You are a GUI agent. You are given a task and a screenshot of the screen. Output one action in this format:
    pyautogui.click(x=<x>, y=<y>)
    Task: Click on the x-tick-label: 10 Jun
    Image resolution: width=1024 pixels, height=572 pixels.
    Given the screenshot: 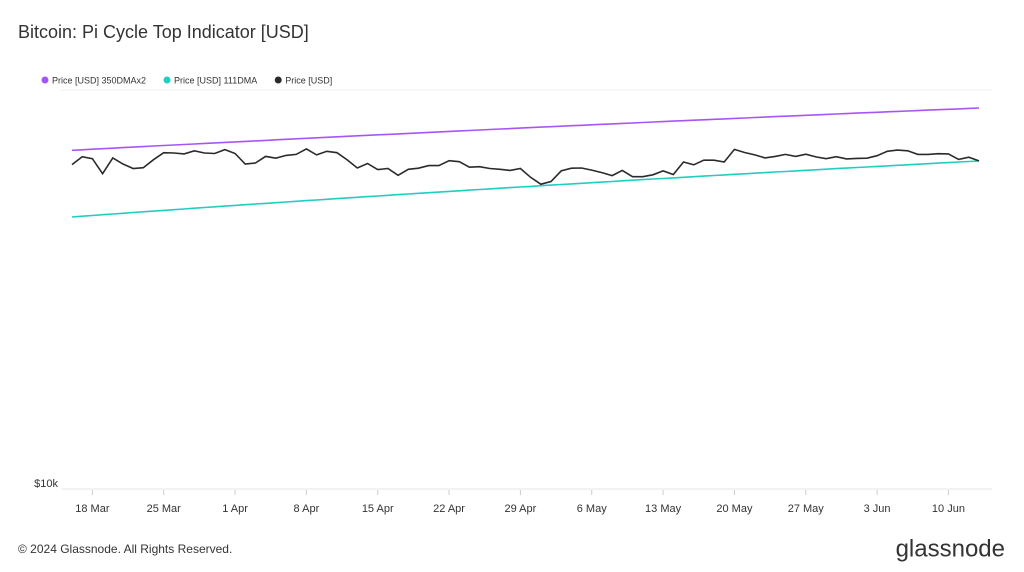 What is the action you would take?
    pyautogui.click(x=948, y=509)
    